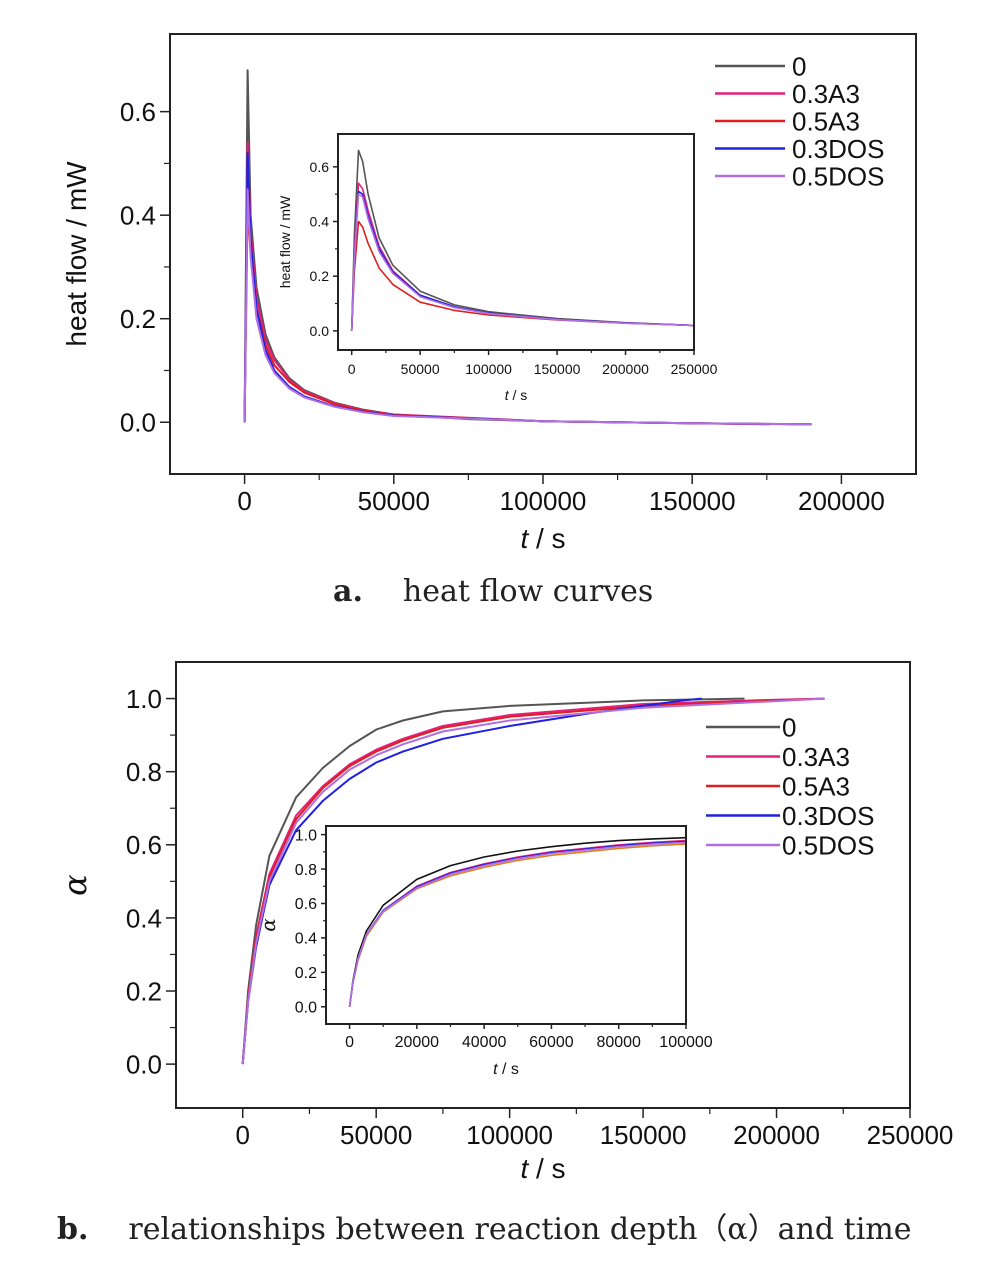 This screenshot has height=1261, width=994. Describe the element at coordinates (528, 591) in the screenshot. I see `caption-a-text: heat flow curves` at that location.